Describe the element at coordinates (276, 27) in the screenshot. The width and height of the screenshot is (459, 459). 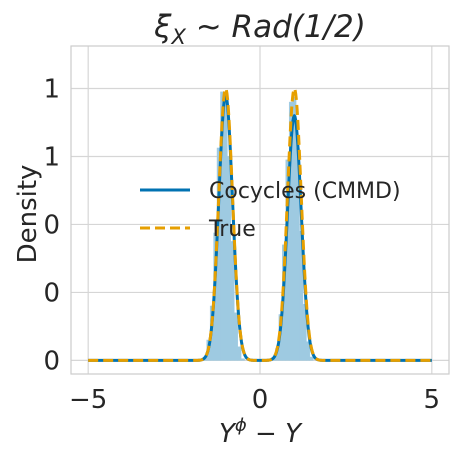
I see `title-rest: ~ Rad(1/2)` at that location.